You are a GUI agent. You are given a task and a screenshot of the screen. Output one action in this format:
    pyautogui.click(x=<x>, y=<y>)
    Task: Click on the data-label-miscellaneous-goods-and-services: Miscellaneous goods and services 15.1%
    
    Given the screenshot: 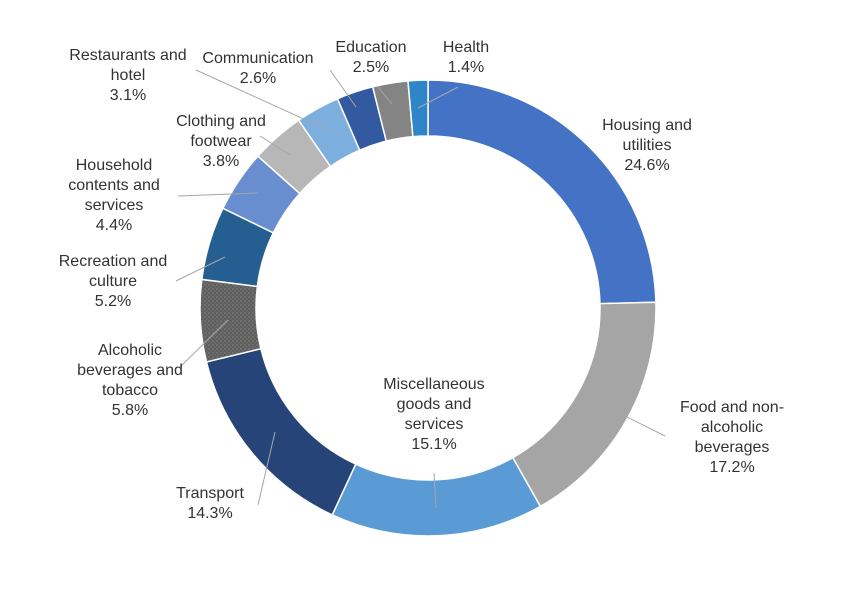 What is the action you would take?
    pyautogui.click(x=433, y=414)
    